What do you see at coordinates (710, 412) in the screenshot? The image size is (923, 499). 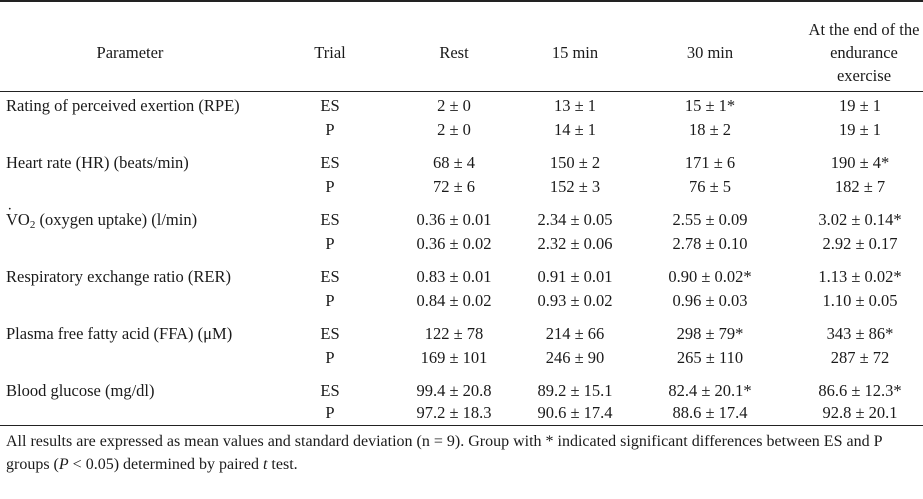 I see `row-30-min: 88.6 ± 17.4` at bounding box center [710, 412].